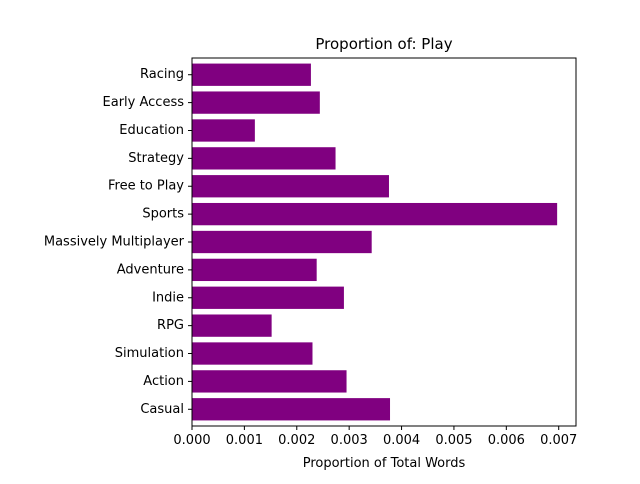 The width and height of the screenshot is (640, 484). What do you see at coordinates (453, 440) in the screenshot?
I see `x-tick-label: 0.005` at bounding box center [453, 440].